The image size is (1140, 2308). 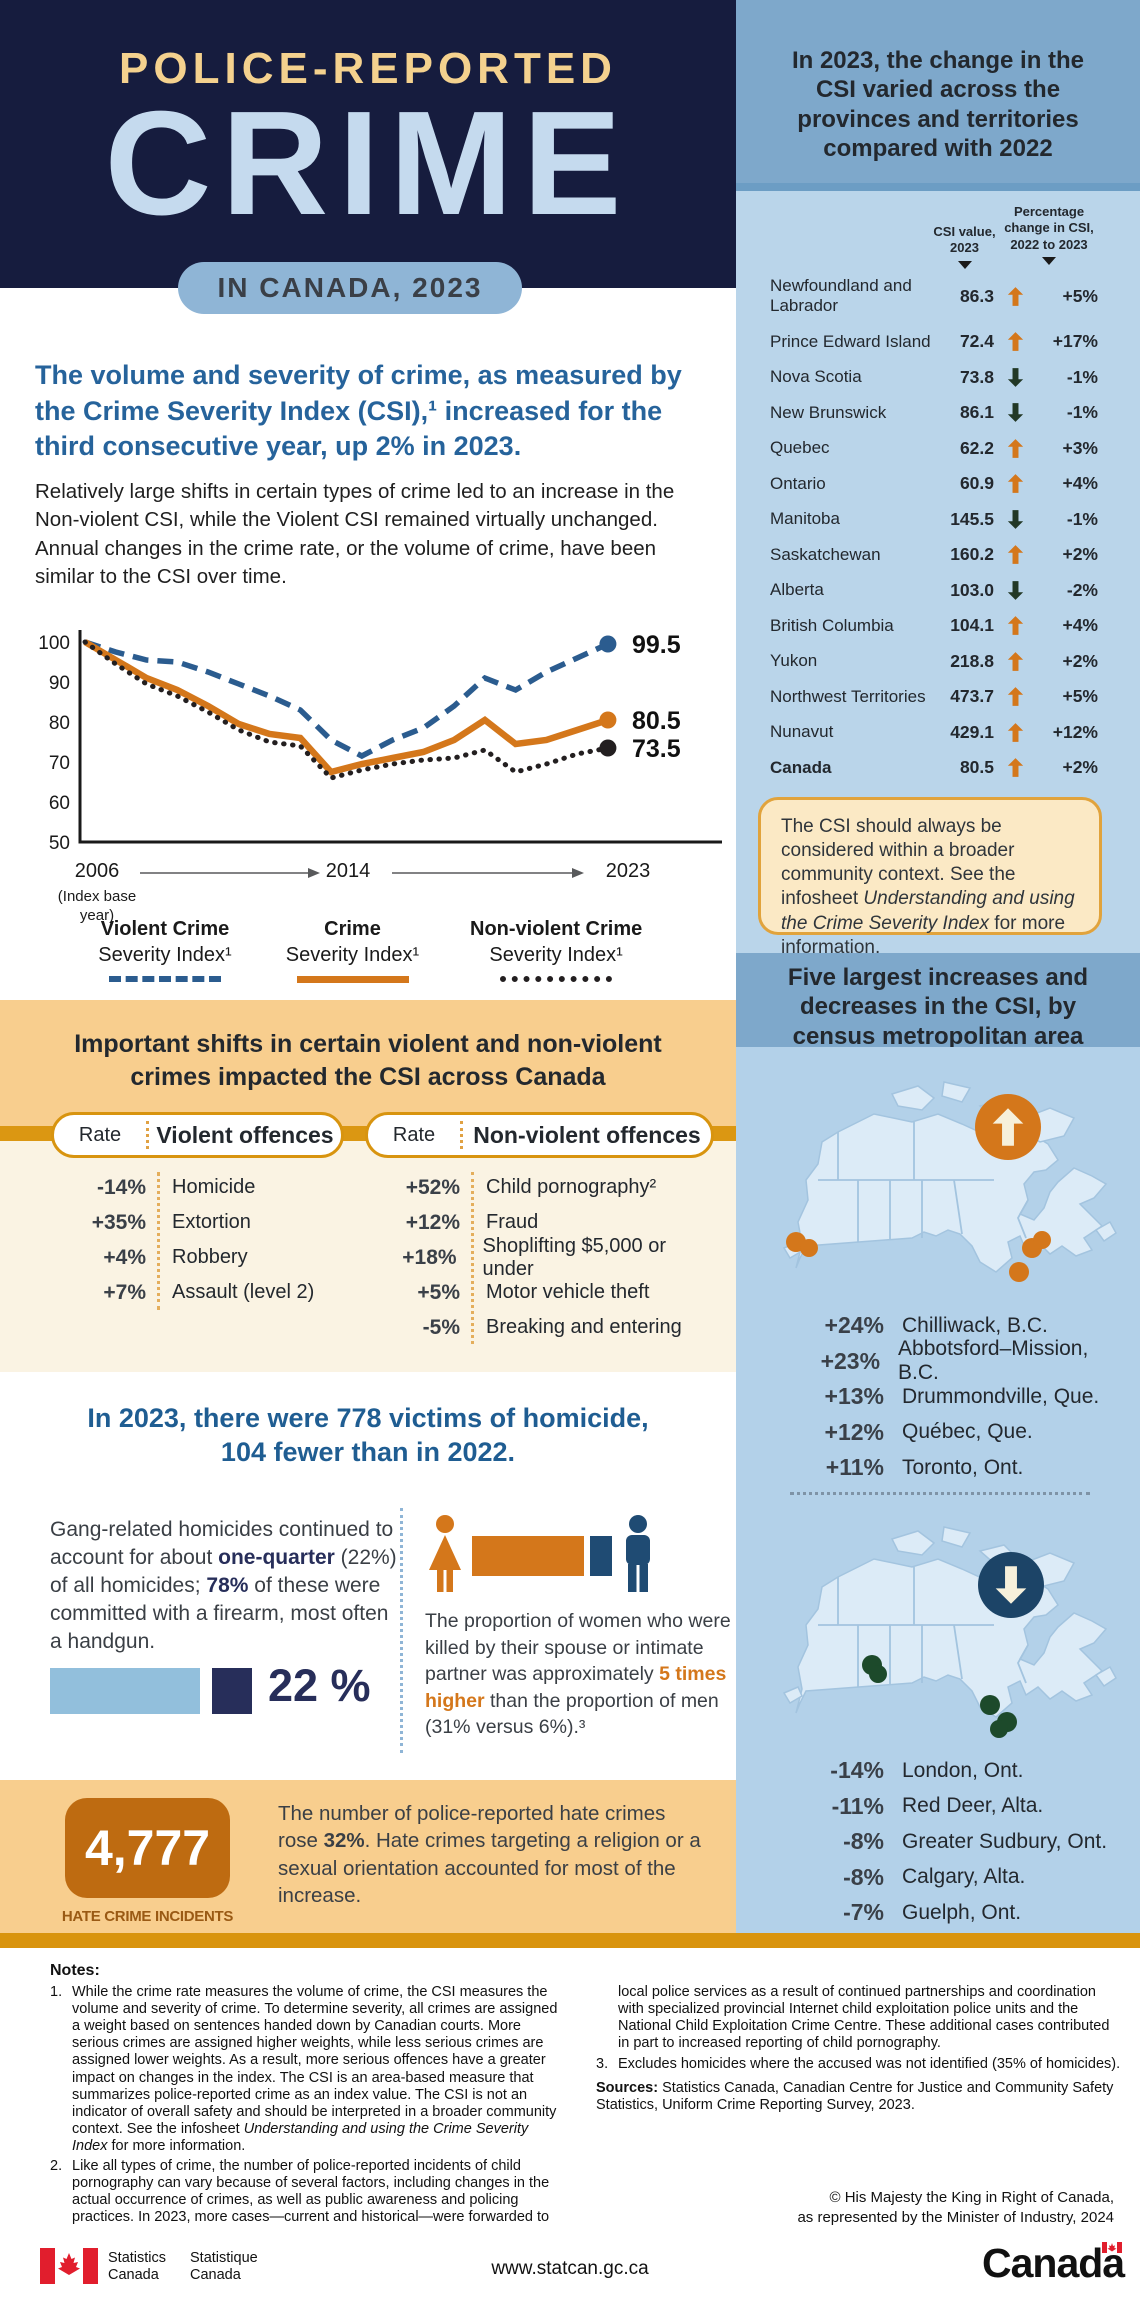 I want to click on list-item: +24% Chilliwack, B.C., so click(x=967, y=1326).